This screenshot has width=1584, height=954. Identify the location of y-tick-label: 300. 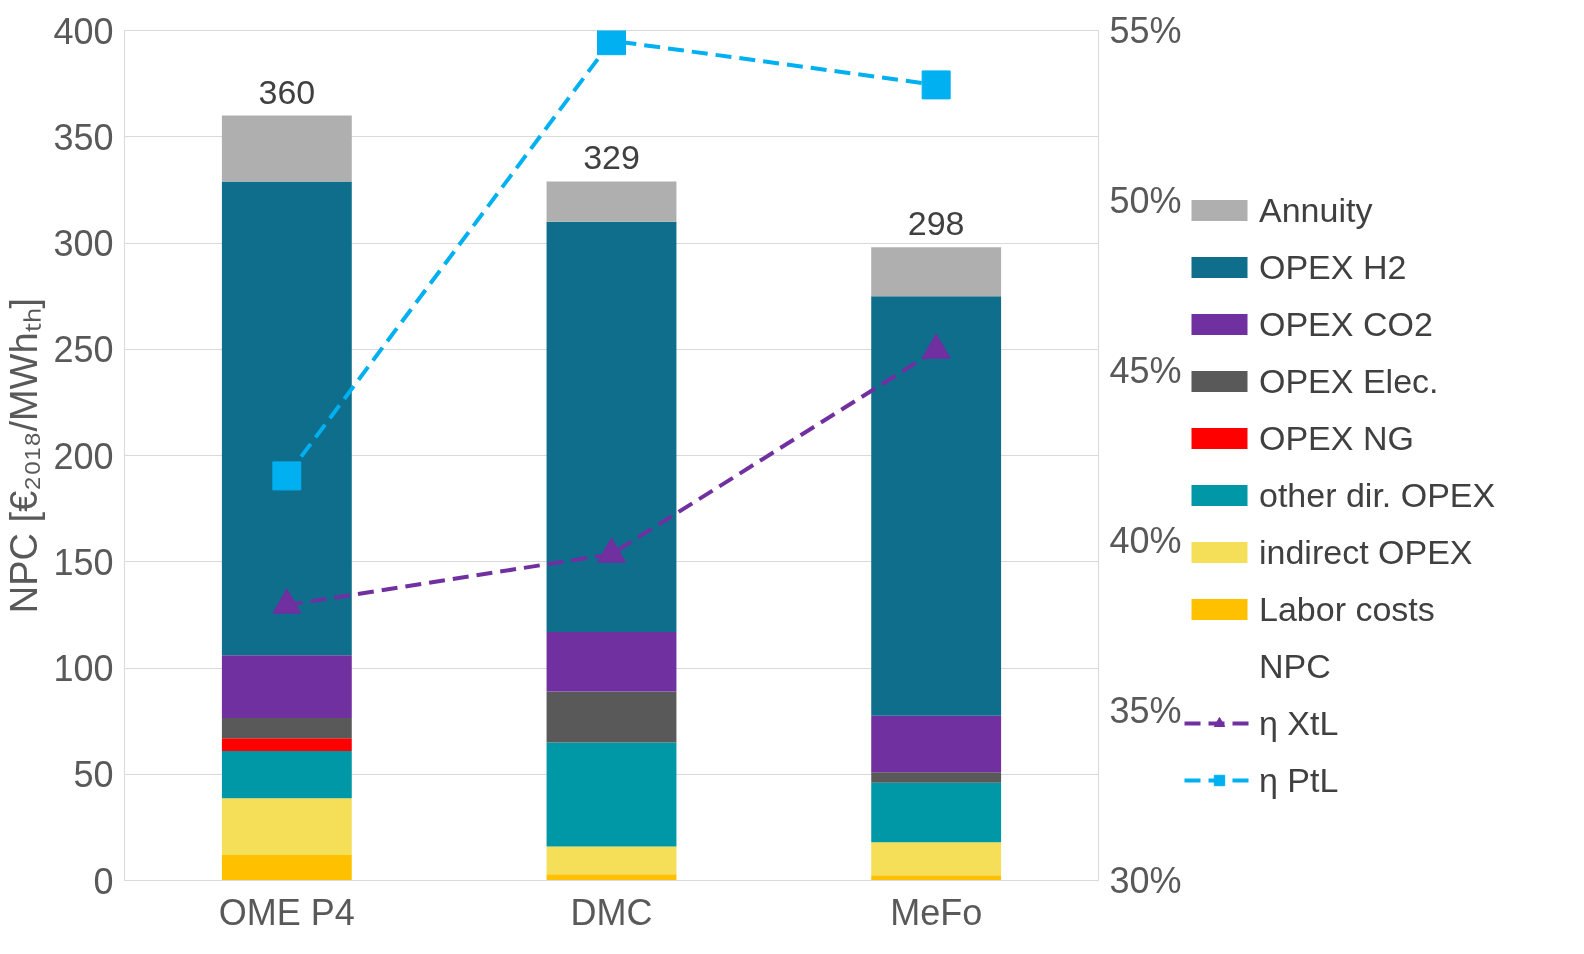
(83, 243).